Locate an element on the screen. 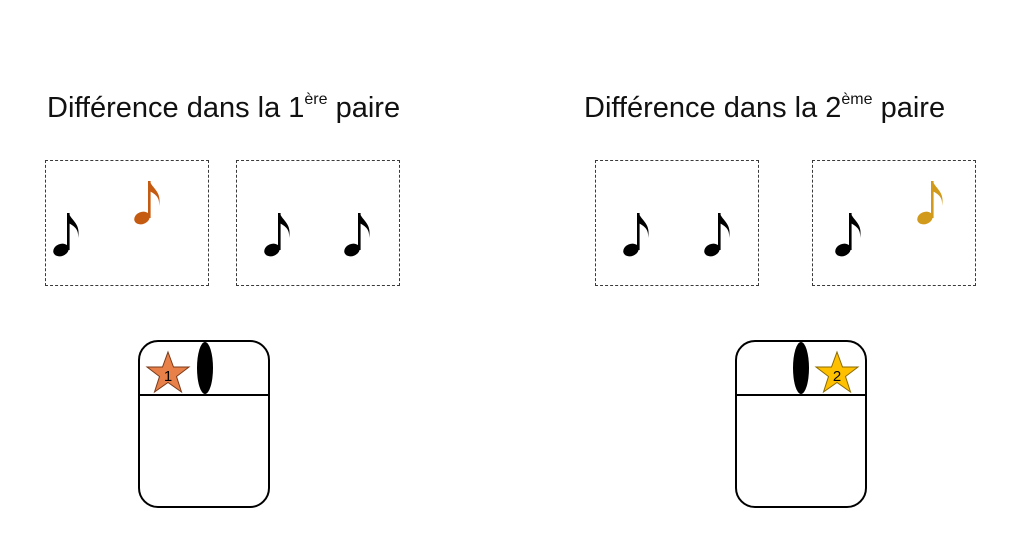 This screenshot has height=555, width=1024. heading-second-pair: Différence dans la 2ème paire is located at coordinates (764, 107).